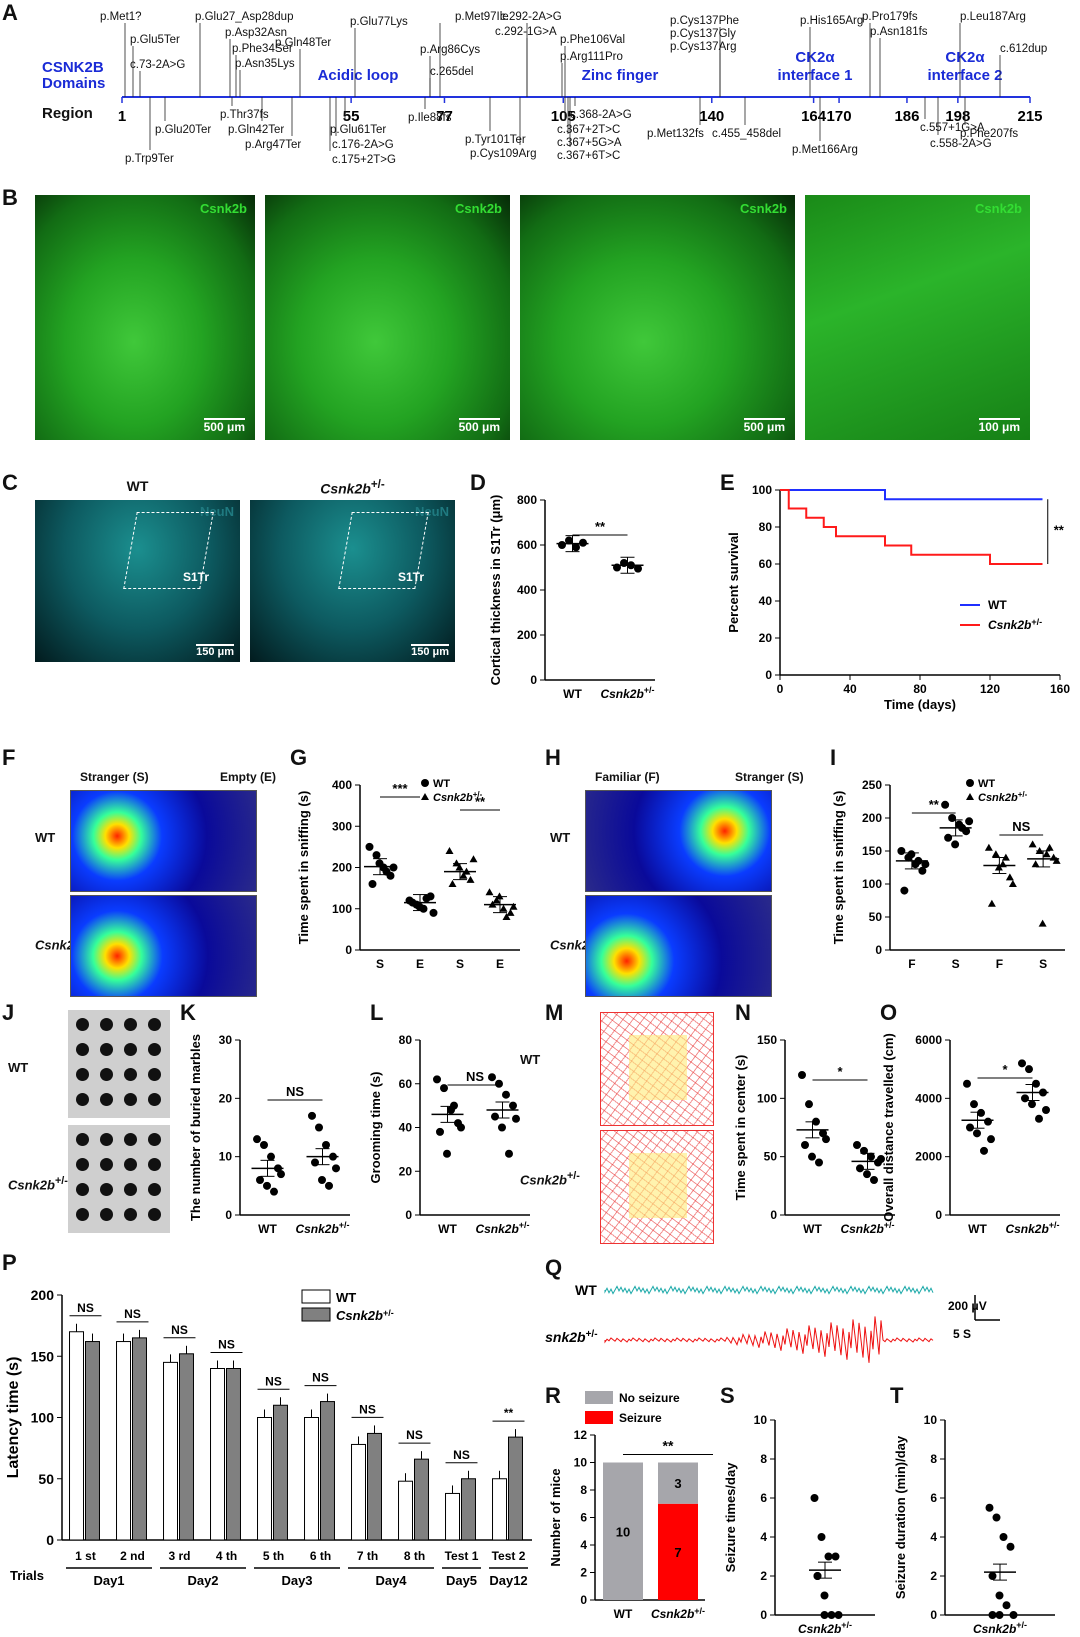  Describe the element at coordinates (503, 154) in the screenshot. I see `variant-bottom: p.Cys109Arg` at that location.